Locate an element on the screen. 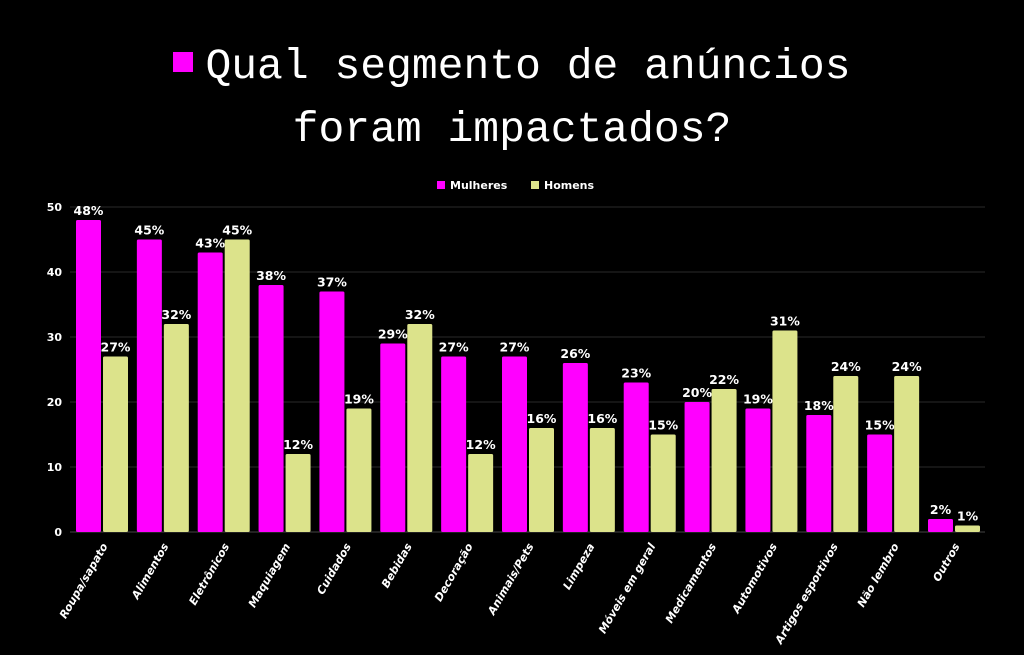 The image size is (1024, 655). x-tick-label: Medicamentos is located at coordinates (691, 583).